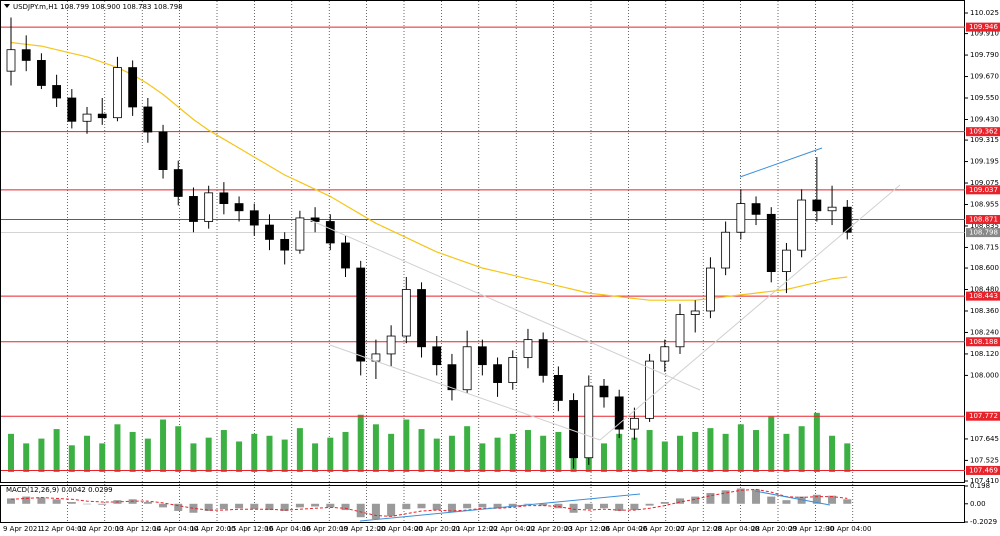 The width and height of the screenshot is (1000, 536). What do you see at coordinates (7, 6) in the screenshot?
I see `symbol-icon` at bounding box center [7, 6].